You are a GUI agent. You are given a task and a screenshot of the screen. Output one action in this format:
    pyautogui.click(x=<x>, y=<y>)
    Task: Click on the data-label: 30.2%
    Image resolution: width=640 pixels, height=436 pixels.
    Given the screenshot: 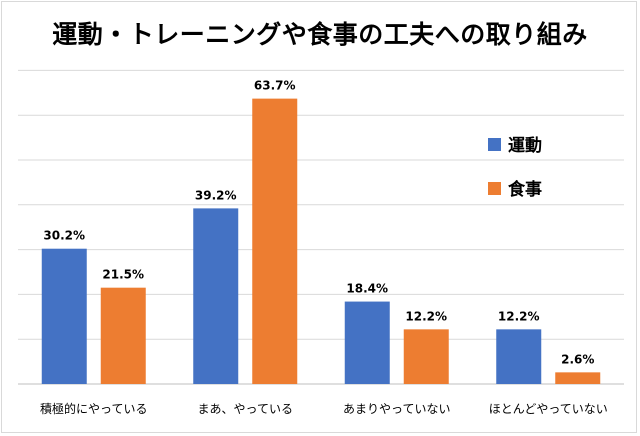 What is the action you would take?
    pyautogui.click(x=64, y=236)
    